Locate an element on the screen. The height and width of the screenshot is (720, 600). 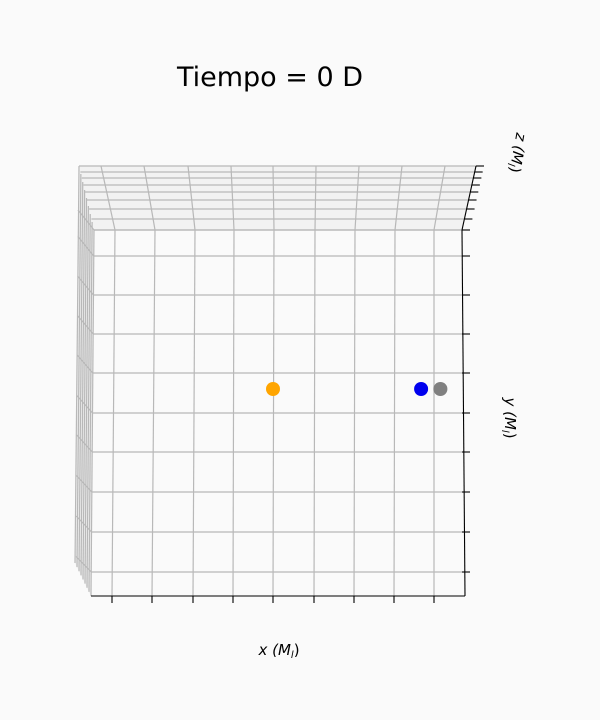
z-axis-label: z (Ml) is located at coordinates (517, 152).